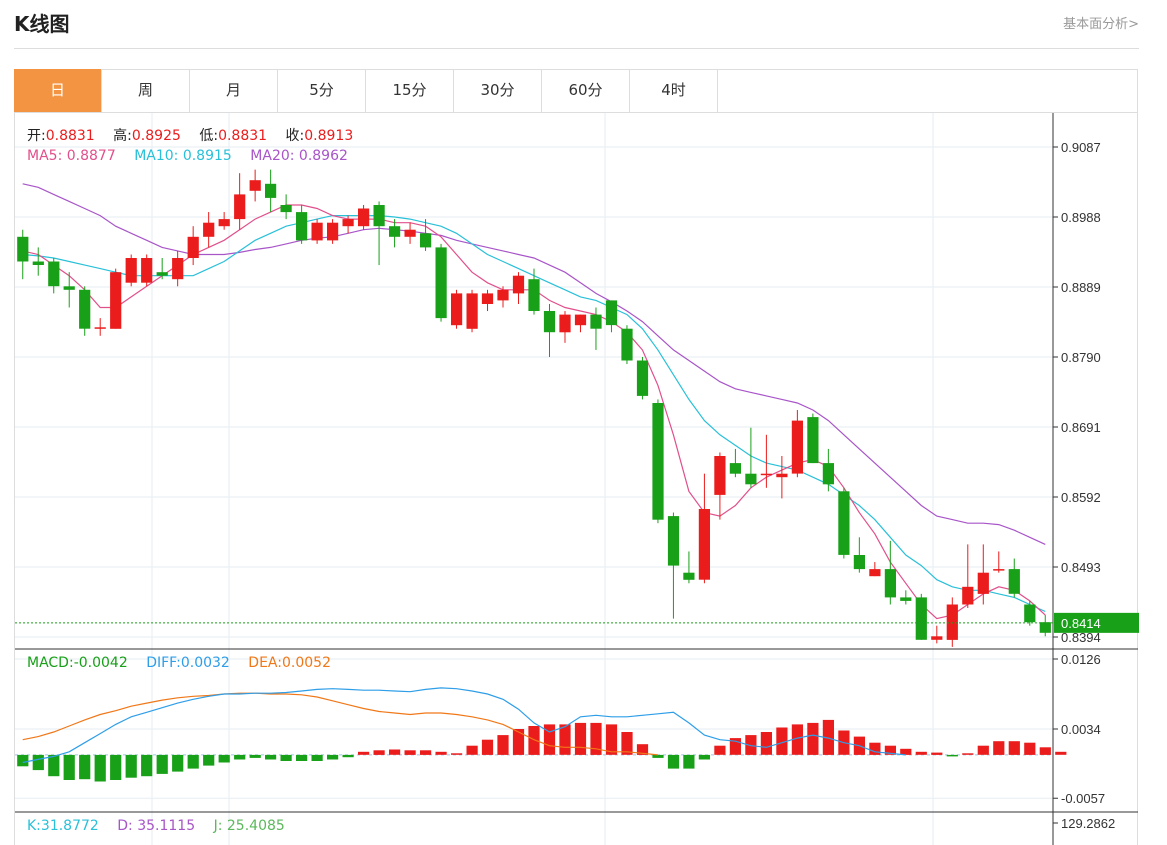 The width and height of the screenshot is (1167, 845). Describe the element at coordinates (63, 826) in the screenshot. I see `k-legend-value: K:31.8772` at that location.